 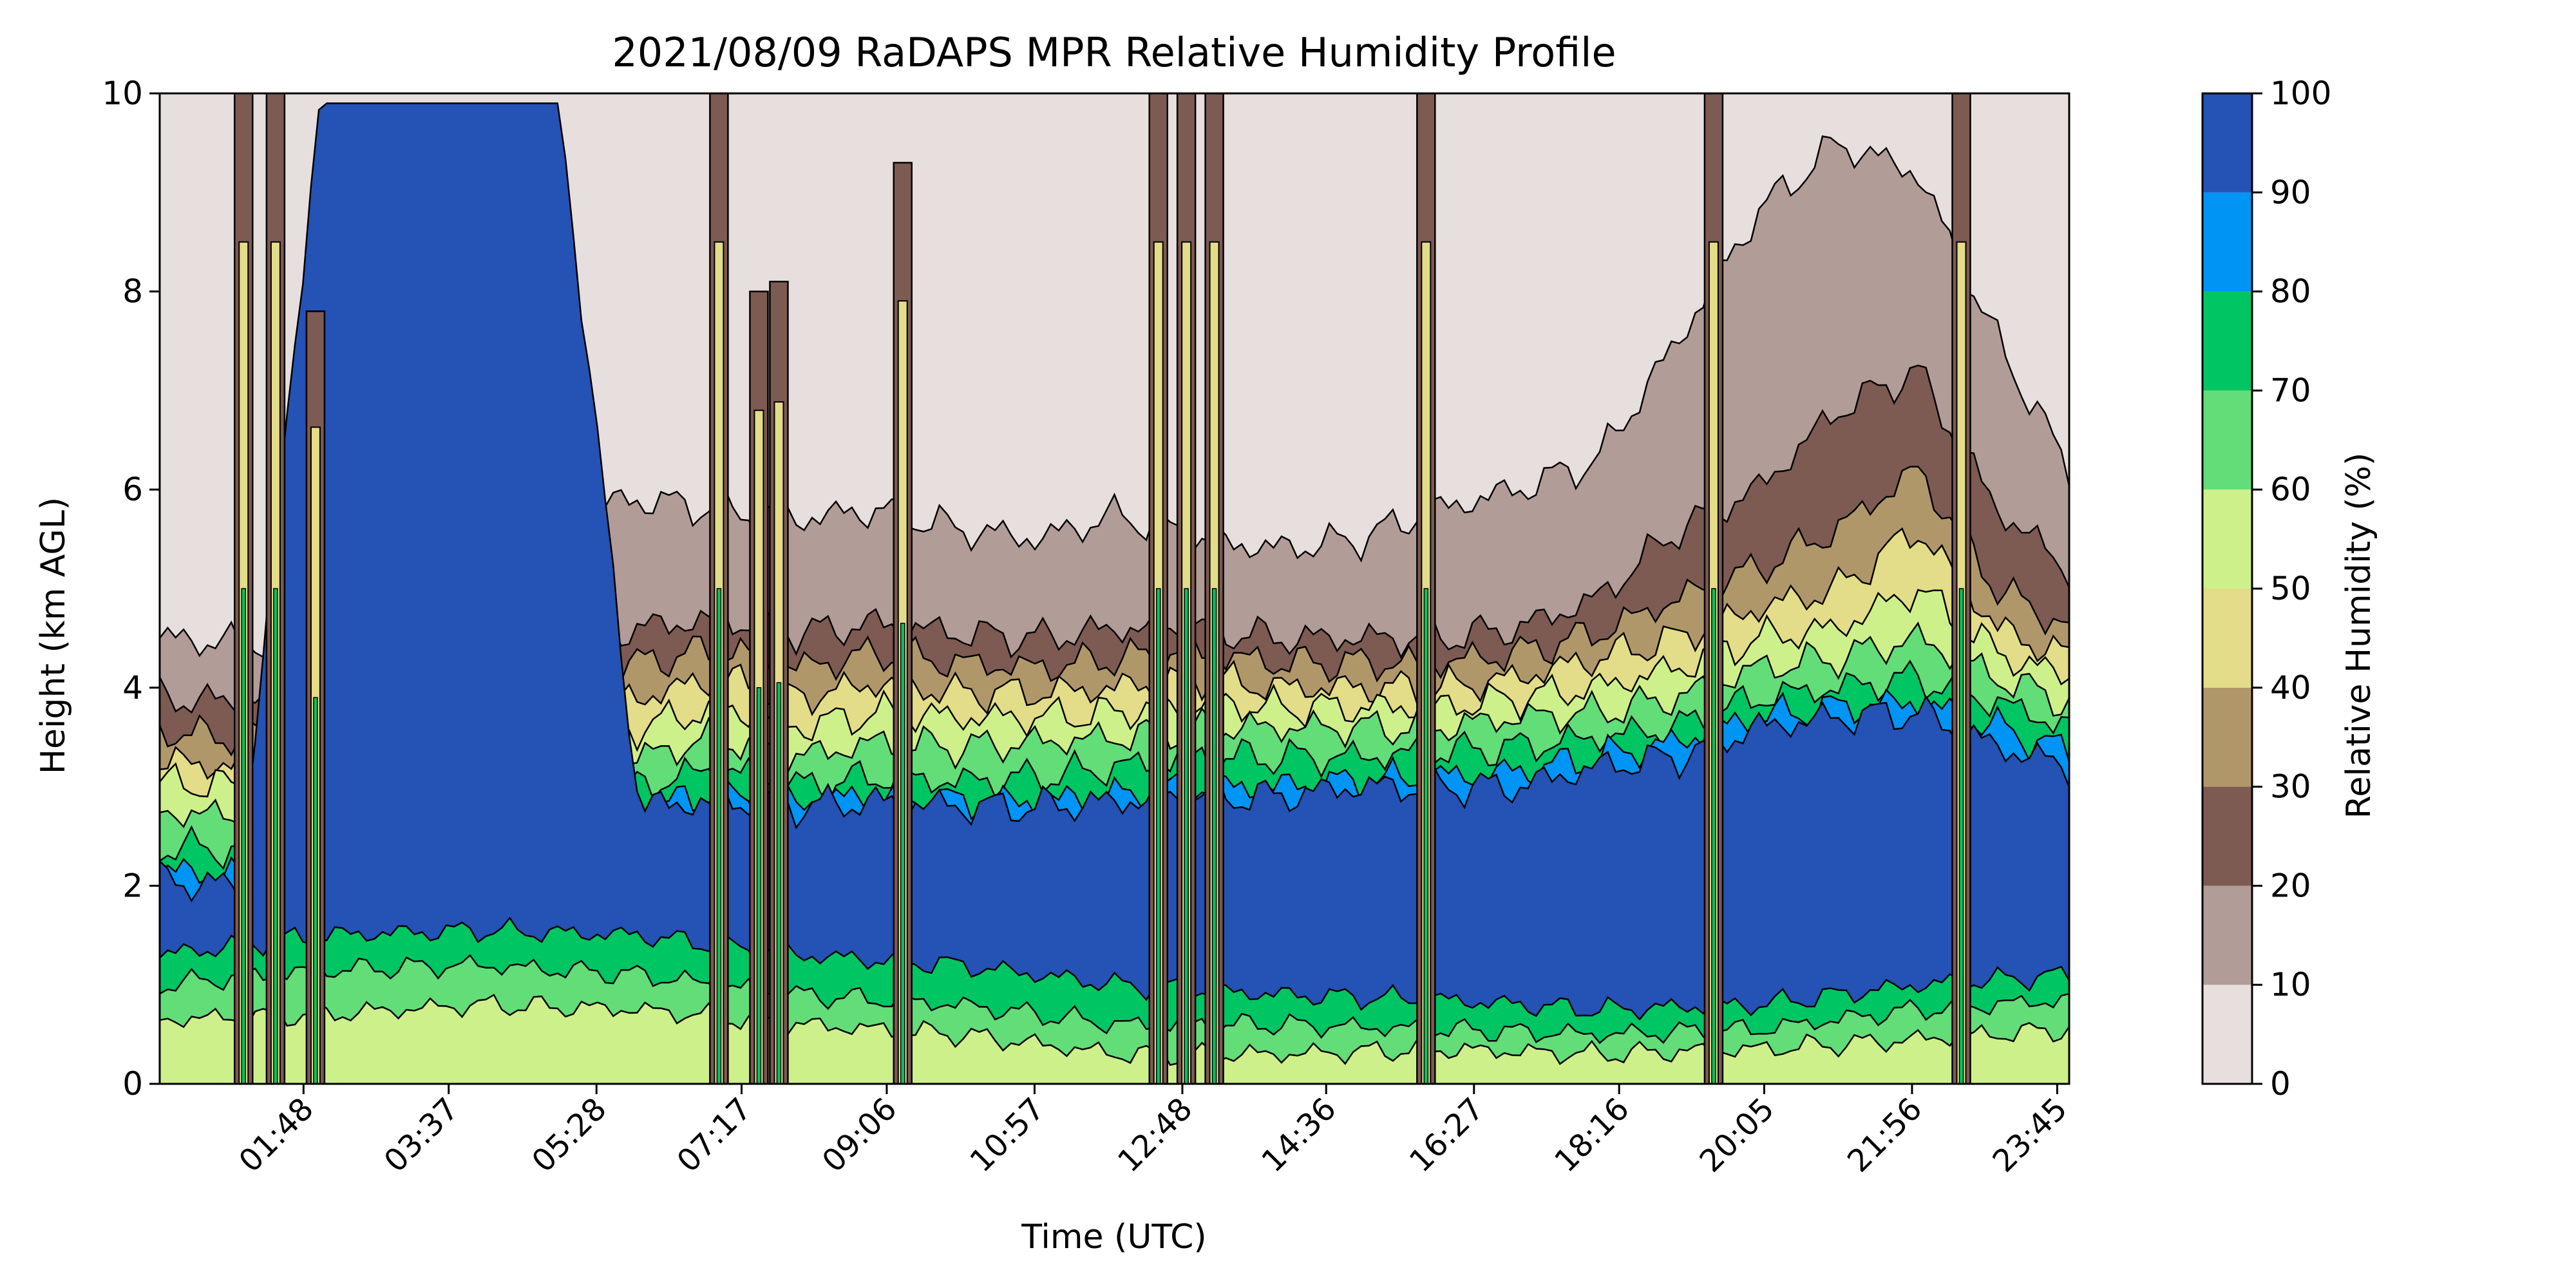 I want to click on x-tick-label: 03:37, so click(x=421, y=1135).